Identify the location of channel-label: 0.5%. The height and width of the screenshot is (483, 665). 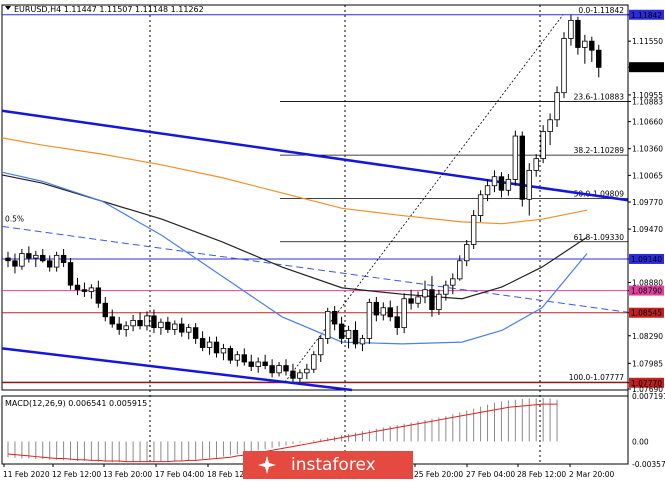
(14, 218).